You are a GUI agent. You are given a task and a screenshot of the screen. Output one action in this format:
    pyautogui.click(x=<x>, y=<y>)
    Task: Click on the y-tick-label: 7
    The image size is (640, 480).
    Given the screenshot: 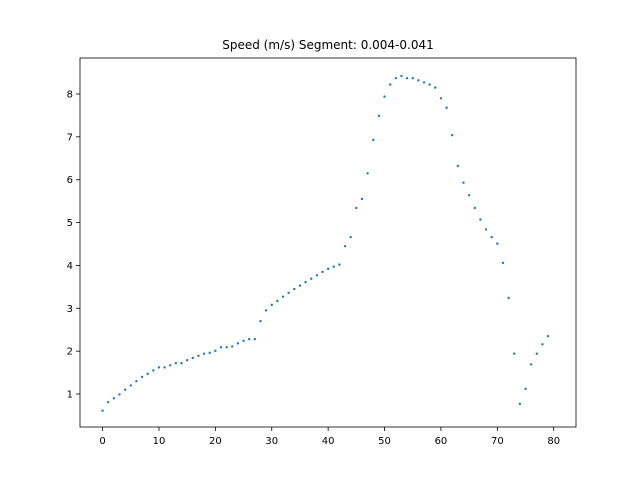 What is the action you would take?
    pyautogui.click(x=70, y=137)
    